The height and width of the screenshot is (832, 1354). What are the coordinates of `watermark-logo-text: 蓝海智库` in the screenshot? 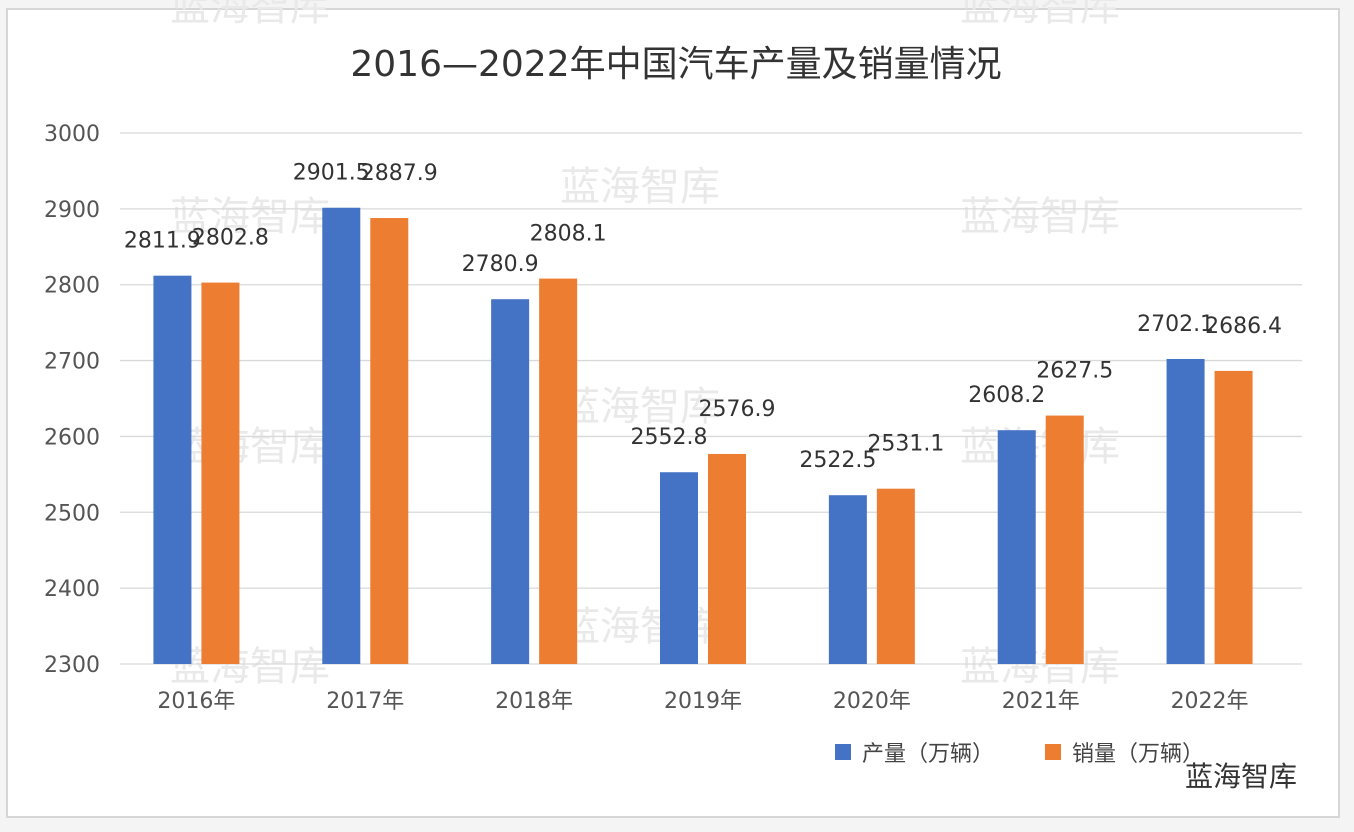 It's located at (1241, 776).